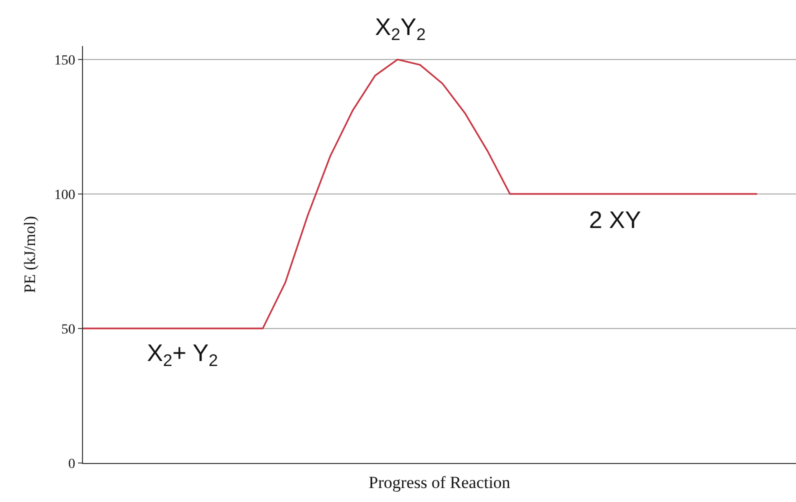 The width and height of the screenshot is (796, 502). I want to click on y-tick-label: 50, so click(68, 330).